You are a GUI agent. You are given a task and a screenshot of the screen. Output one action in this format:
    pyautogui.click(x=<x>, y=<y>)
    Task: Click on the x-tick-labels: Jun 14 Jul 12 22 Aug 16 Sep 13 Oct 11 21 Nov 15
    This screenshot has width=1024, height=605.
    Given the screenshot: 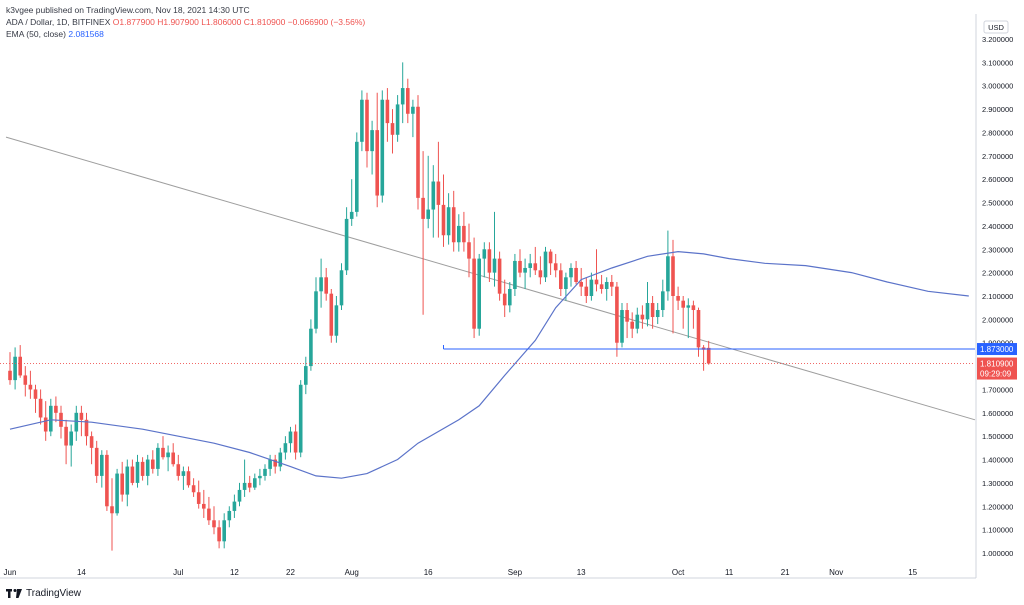 What is the action you would take?
    pyautogui.click(x=461, y=572)
    